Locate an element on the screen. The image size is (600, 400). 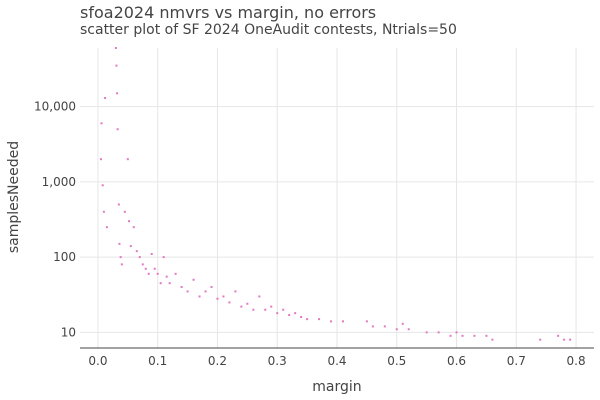
x-tick-label: 0.0 is located at coordinates (97, 361).